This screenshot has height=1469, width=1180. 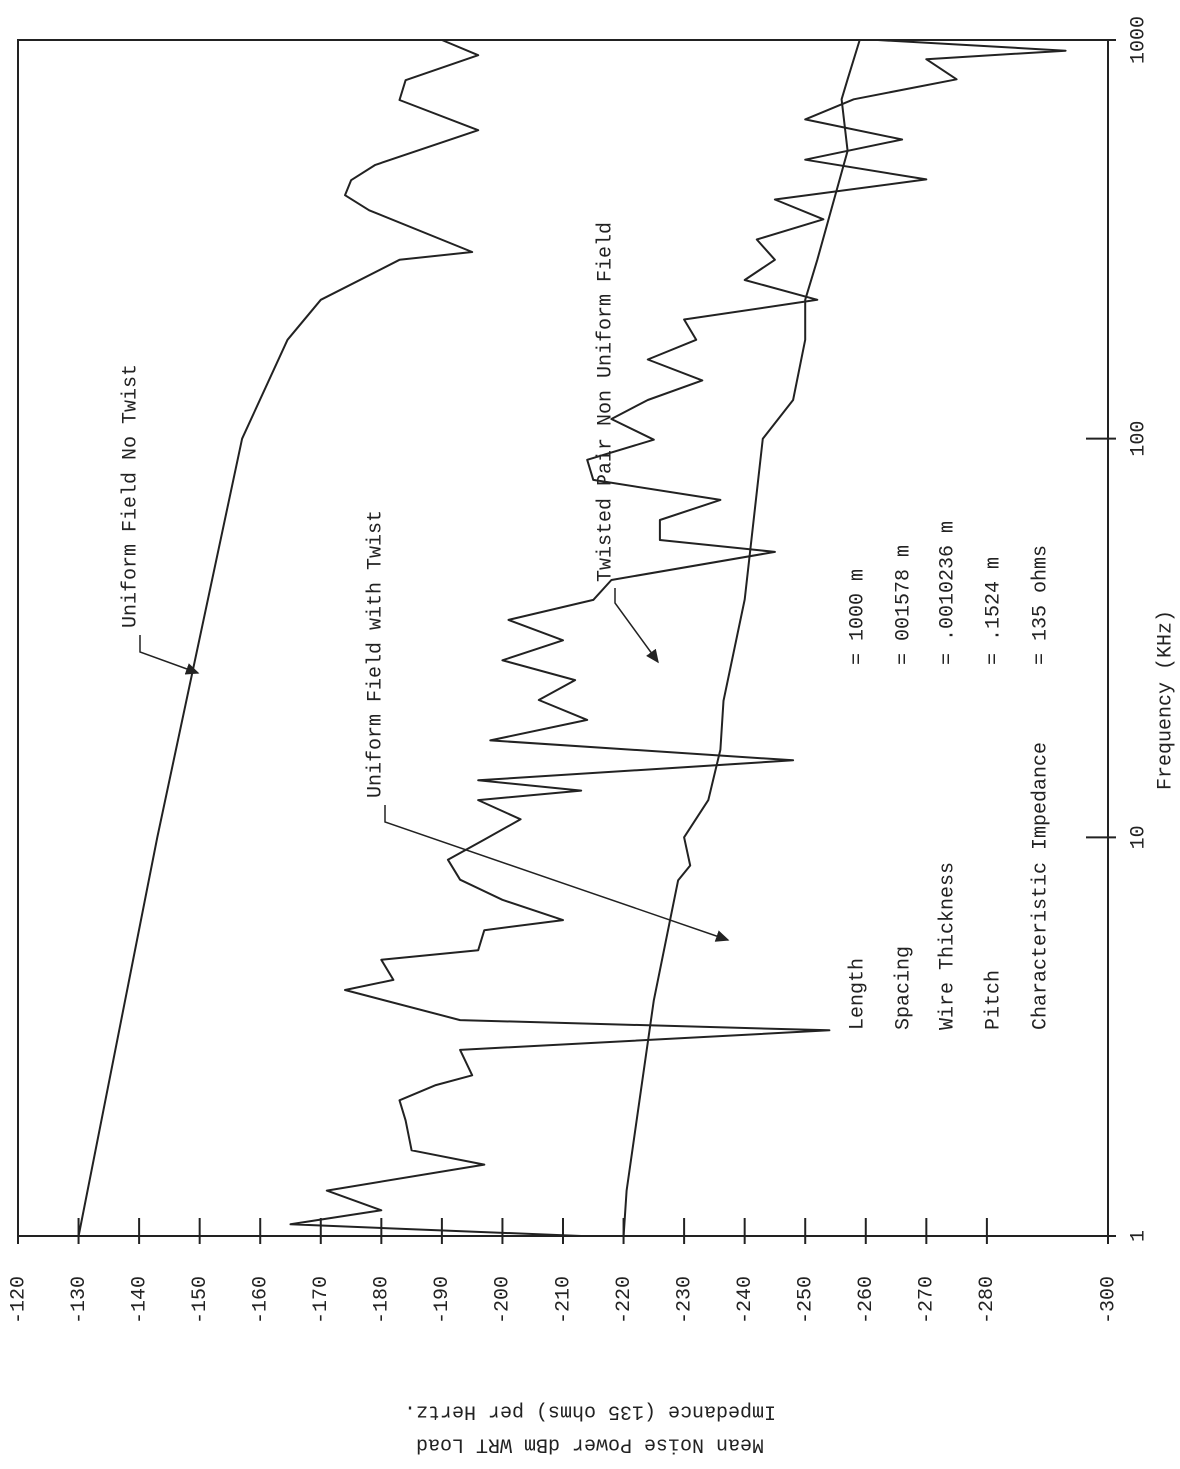 I want to click on y-tick-label: -120, so click(x=18, y=1300).